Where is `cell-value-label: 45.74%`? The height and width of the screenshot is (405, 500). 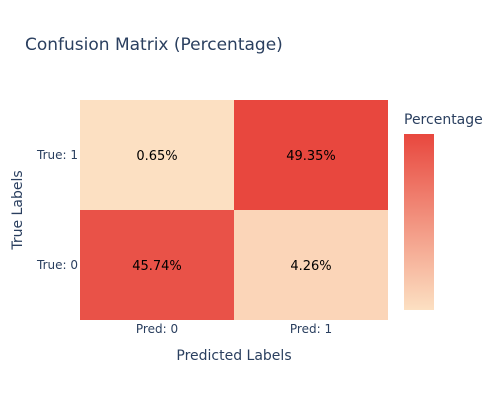
cell-value-label: 45.74% is located at coordinates (157, 266).